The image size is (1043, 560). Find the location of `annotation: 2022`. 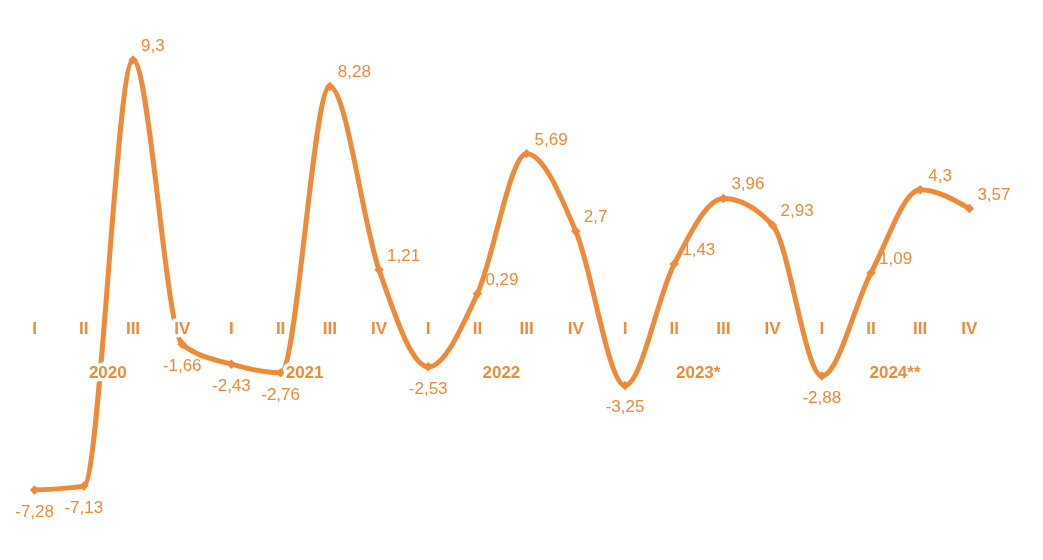

annotation: 2022 is located at coordinates (501, 373).